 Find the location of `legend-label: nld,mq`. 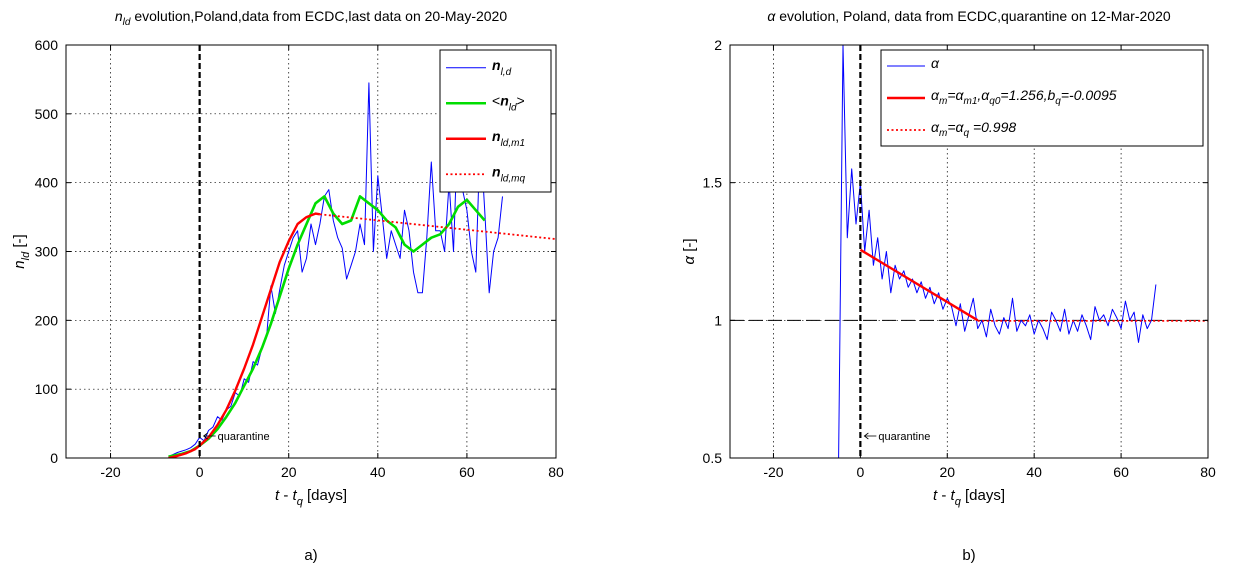

legend-label: nld,mq is located at coordinates (508, 173).